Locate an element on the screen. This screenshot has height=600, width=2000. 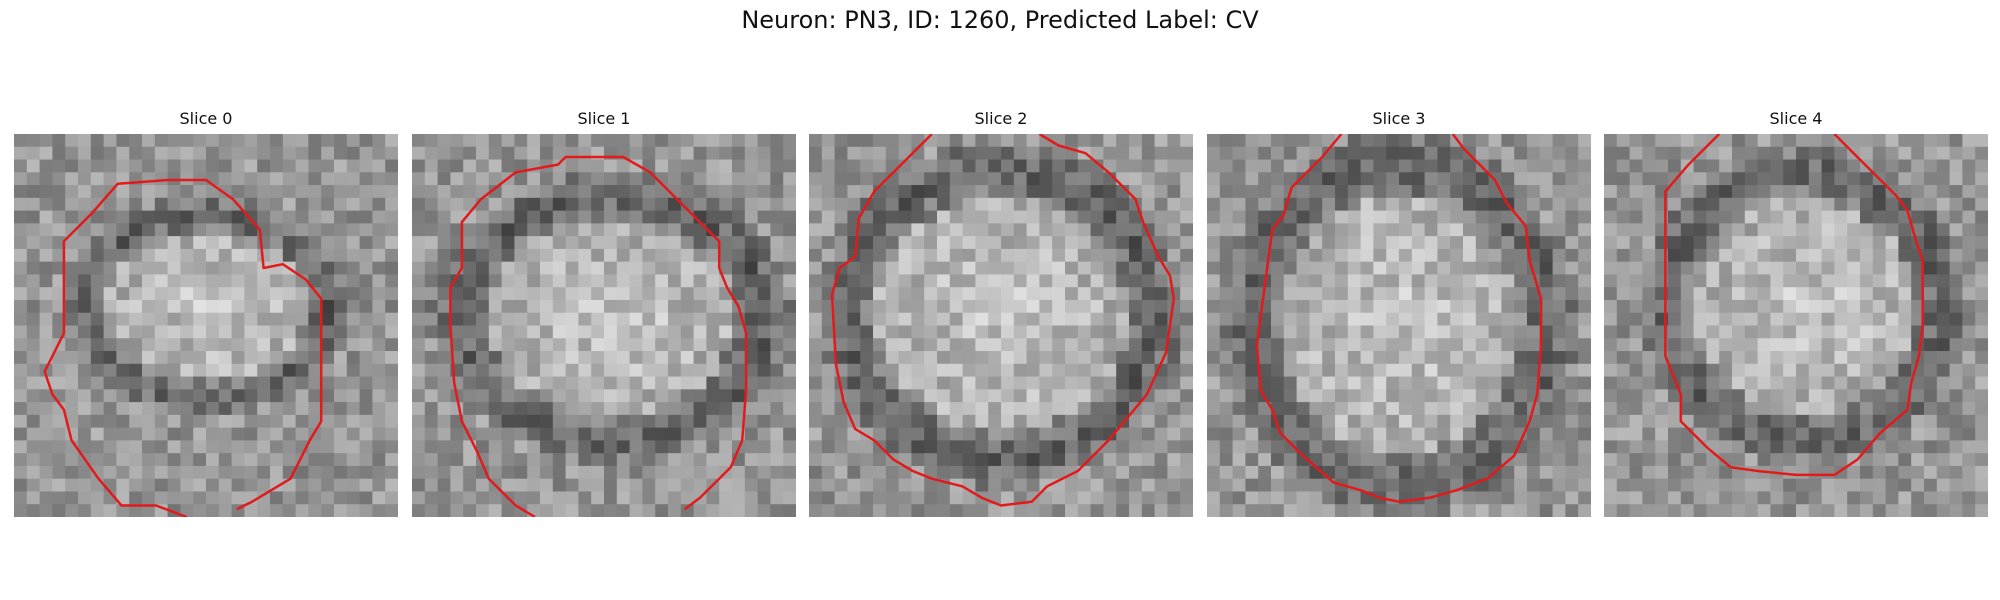
slice-4-image is located at coordinates (1796, 325).